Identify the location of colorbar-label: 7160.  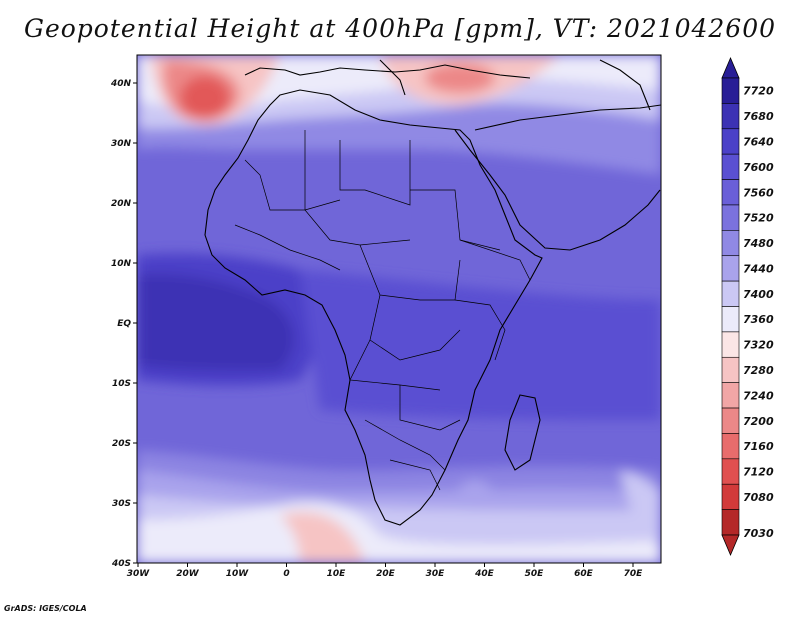
(758, 446).